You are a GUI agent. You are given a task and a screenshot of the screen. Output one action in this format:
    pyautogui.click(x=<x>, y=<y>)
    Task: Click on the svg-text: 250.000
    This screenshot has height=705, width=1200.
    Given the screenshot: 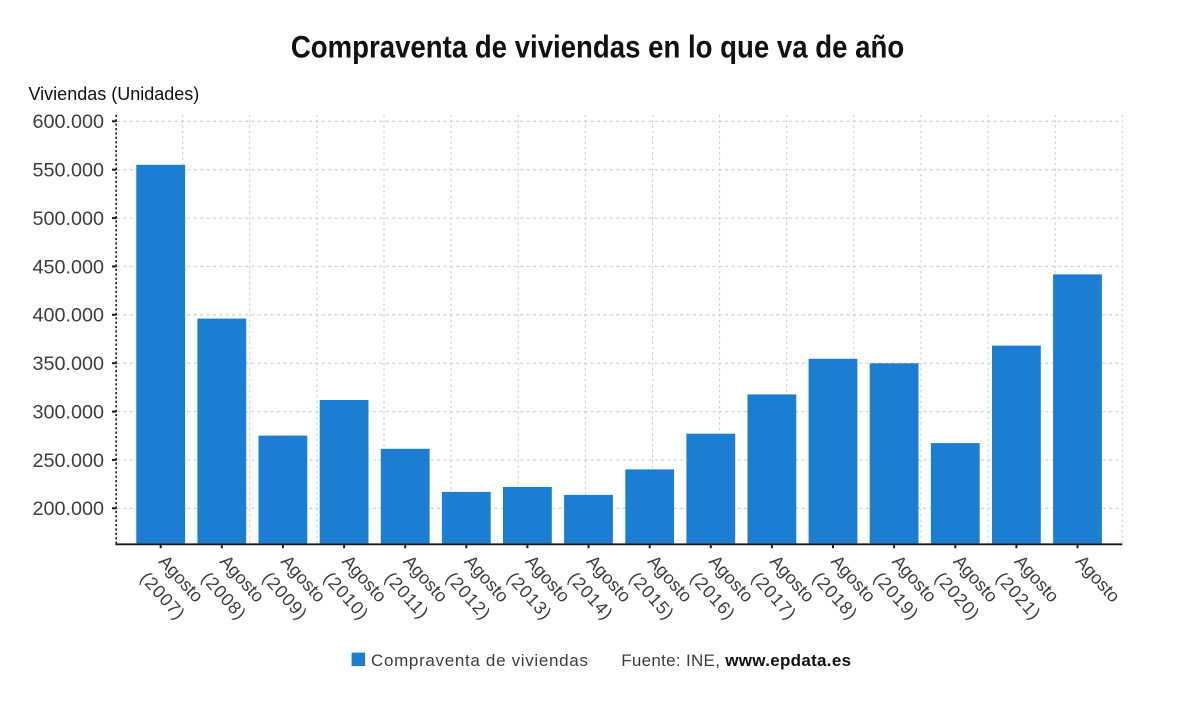 What is the action you would take?
    pyautogui.click(x=68, y=461)
    